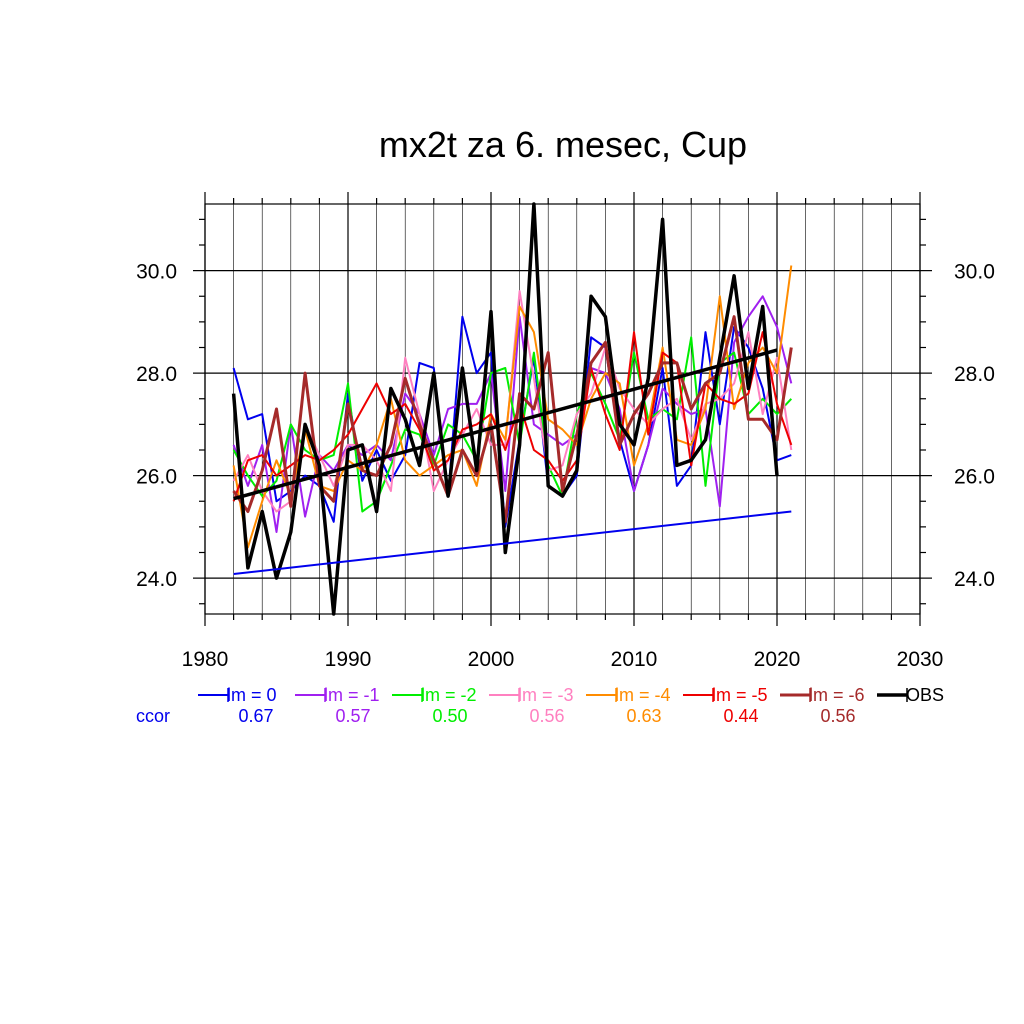 The width and height of the screenshot is (1024, 1024). Describe the element at coordinates (255, 716) in the screenshot. I see `ccor-value: 0.67` at that location.